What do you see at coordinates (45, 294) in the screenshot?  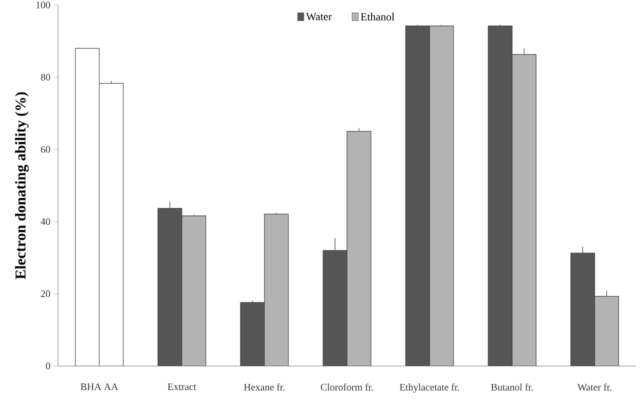 I see `y-tick-label: 20` at bounding box center [45, 294].